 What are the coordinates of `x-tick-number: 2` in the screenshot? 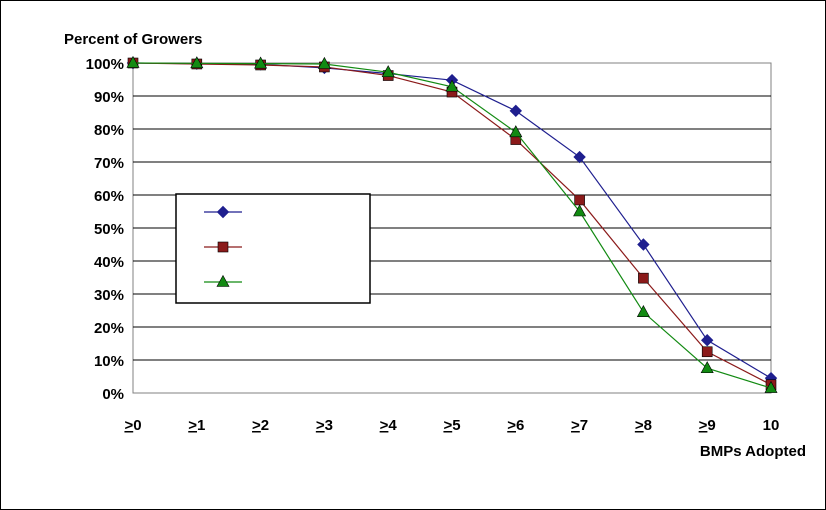 It's located at (265, 425).